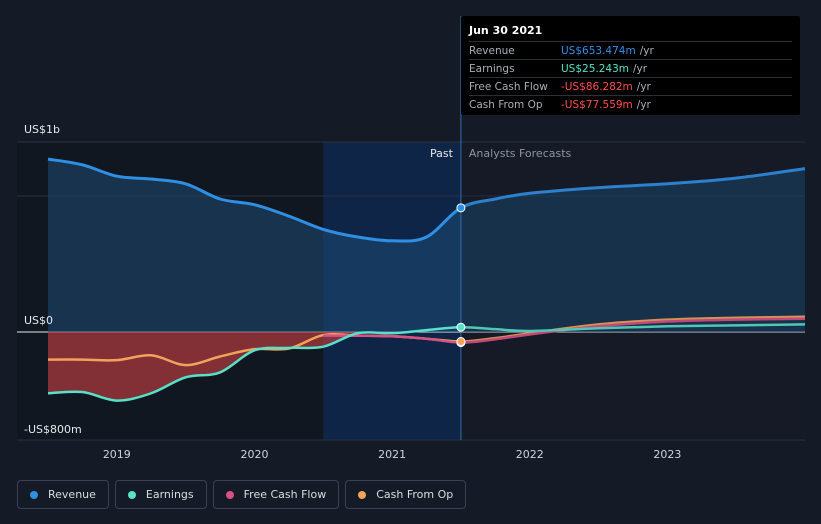 This screenshot has width=821, height=524. Describe the element at coordinates (520, 153) in the screenshot. I see `forecast-label: Analysts Forecasts` at that location.